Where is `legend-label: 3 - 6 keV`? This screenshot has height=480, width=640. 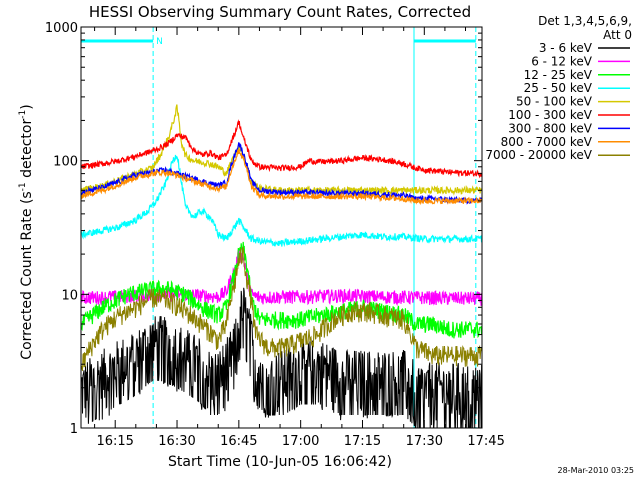 legend-label: 3 - 6 keV is located at coordinates (566, 48).